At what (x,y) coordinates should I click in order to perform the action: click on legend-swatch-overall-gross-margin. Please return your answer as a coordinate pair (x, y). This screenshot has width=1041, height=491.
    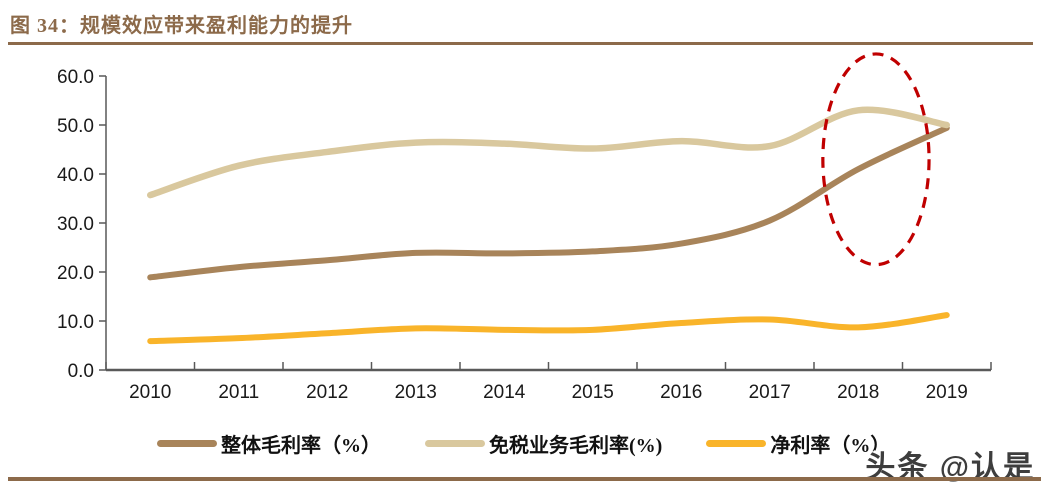
    Looking at the image, I should click on (187, 443).